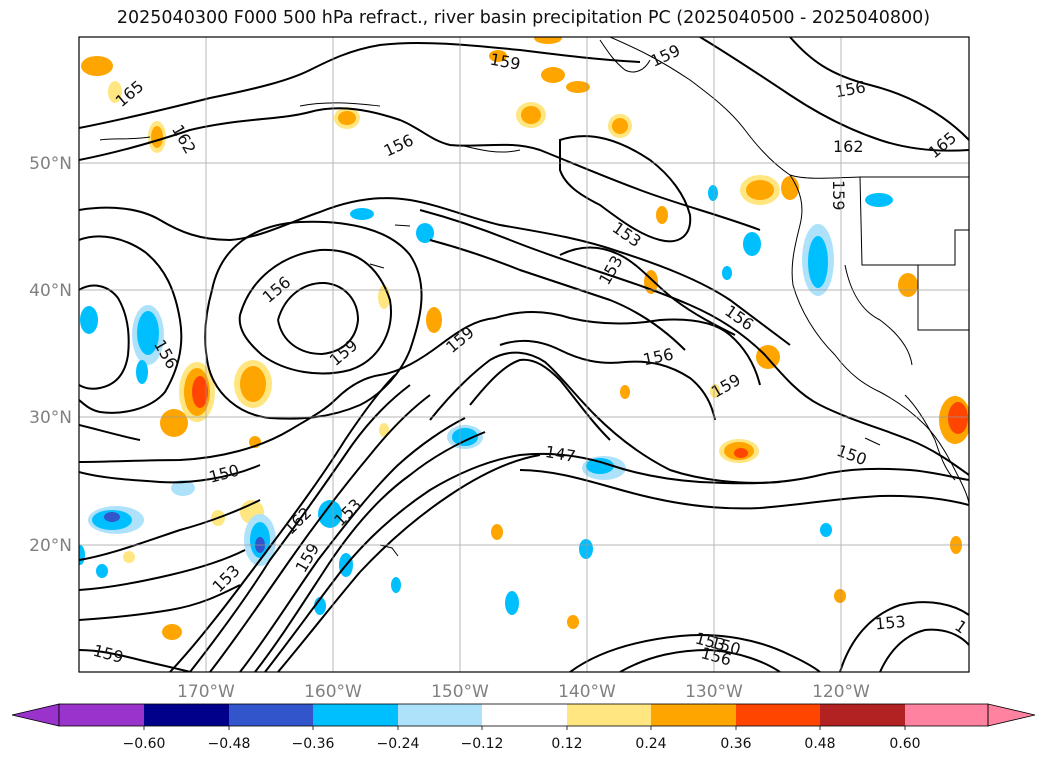 This screenshot has width=1047, height=765. What do you see at coordinates (714, 692) in the screenshot?
I see `lon-label-130w: 130°W` at bounding box center [714, 692].